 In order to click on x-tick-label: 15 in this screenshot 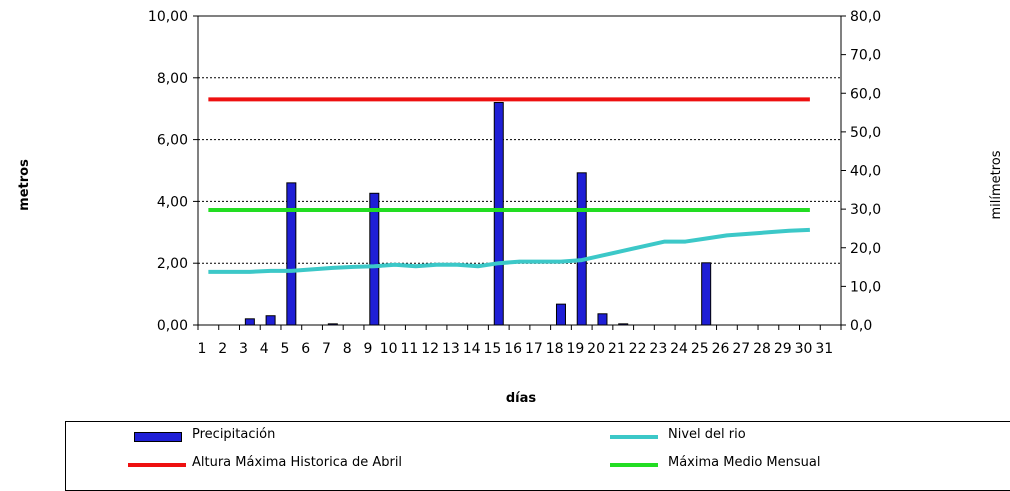, I will do `click(492, 349)`.